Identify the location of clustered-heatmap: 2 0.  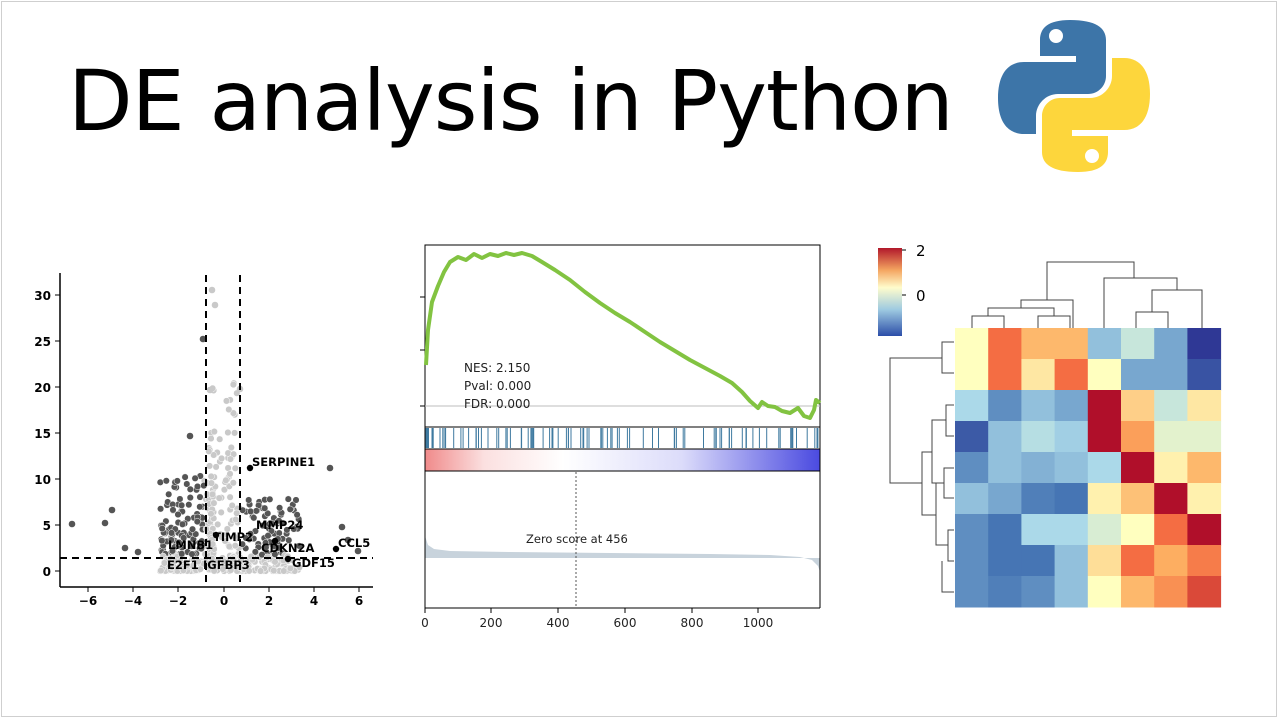
(1050, 425).